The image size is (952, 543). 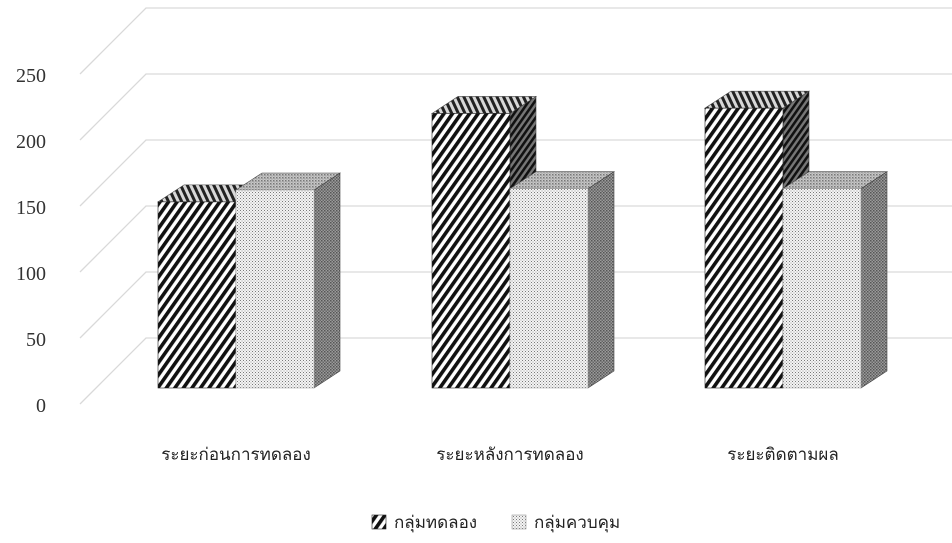 What do you see at coordinates (577, 523) in the screenshot?
I see `legend-label: กลุ่มควบคุม` at bounding box center [577, 523].